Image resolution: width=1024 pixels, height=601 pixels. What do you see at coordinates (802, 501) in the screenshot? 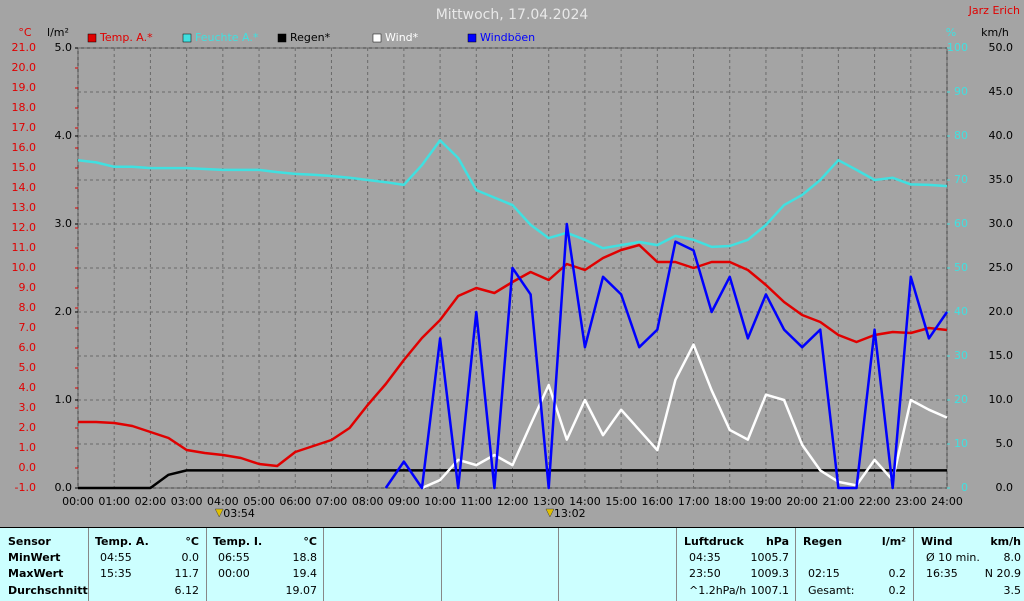
I see `x-tick-label: 20:00` at bounding box center [802, 501].